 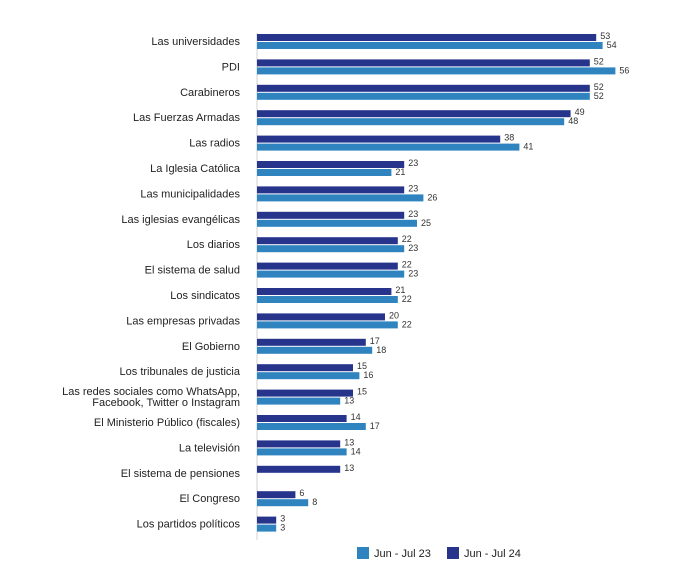 I want to click on category-label: La televisión, so click(x=209, y=448).